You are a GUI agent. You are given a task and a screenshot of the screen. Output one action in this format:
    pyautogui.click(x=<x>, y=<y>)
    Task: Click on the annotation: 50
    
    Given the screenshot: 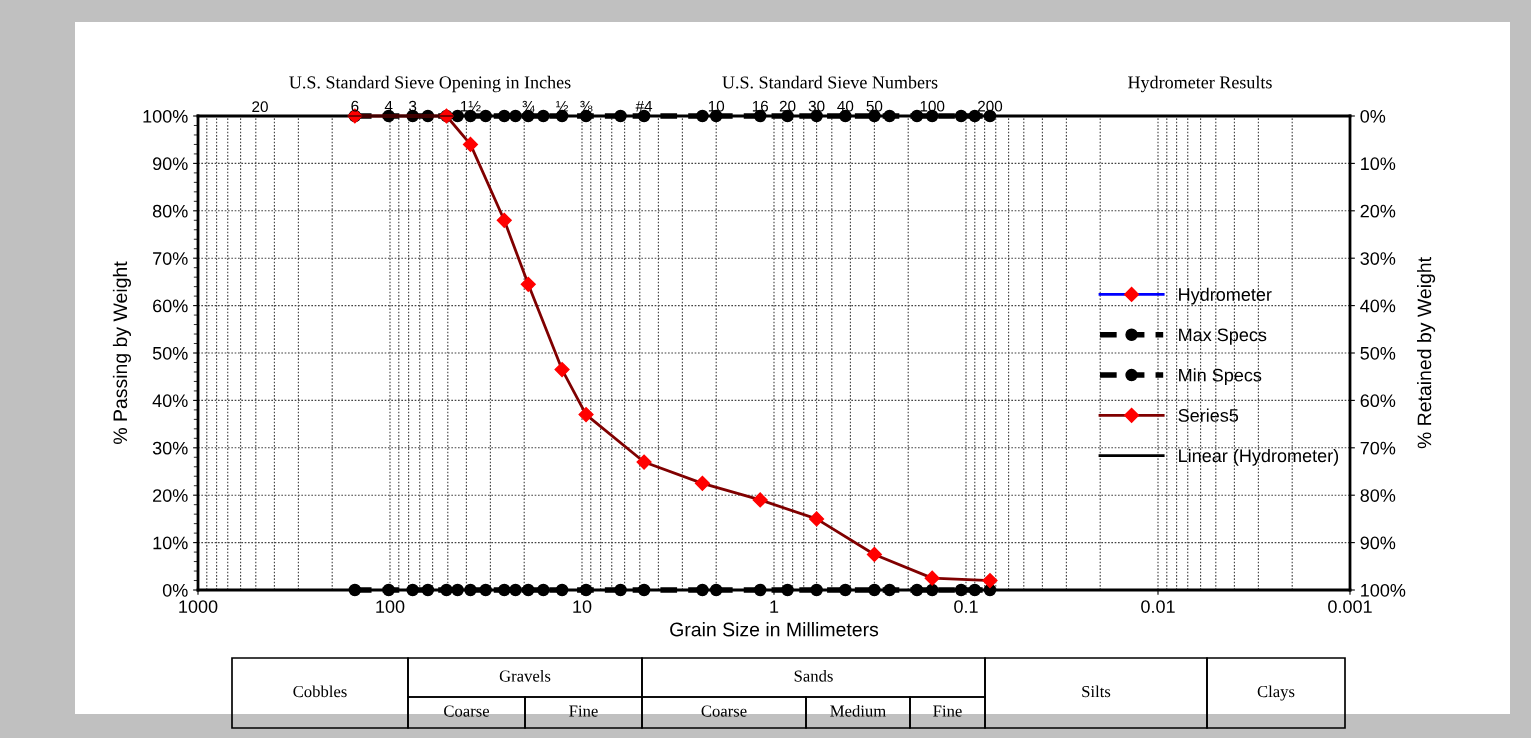 What is the action you would take?
    pyautogui.click(x=874, y=106)
    